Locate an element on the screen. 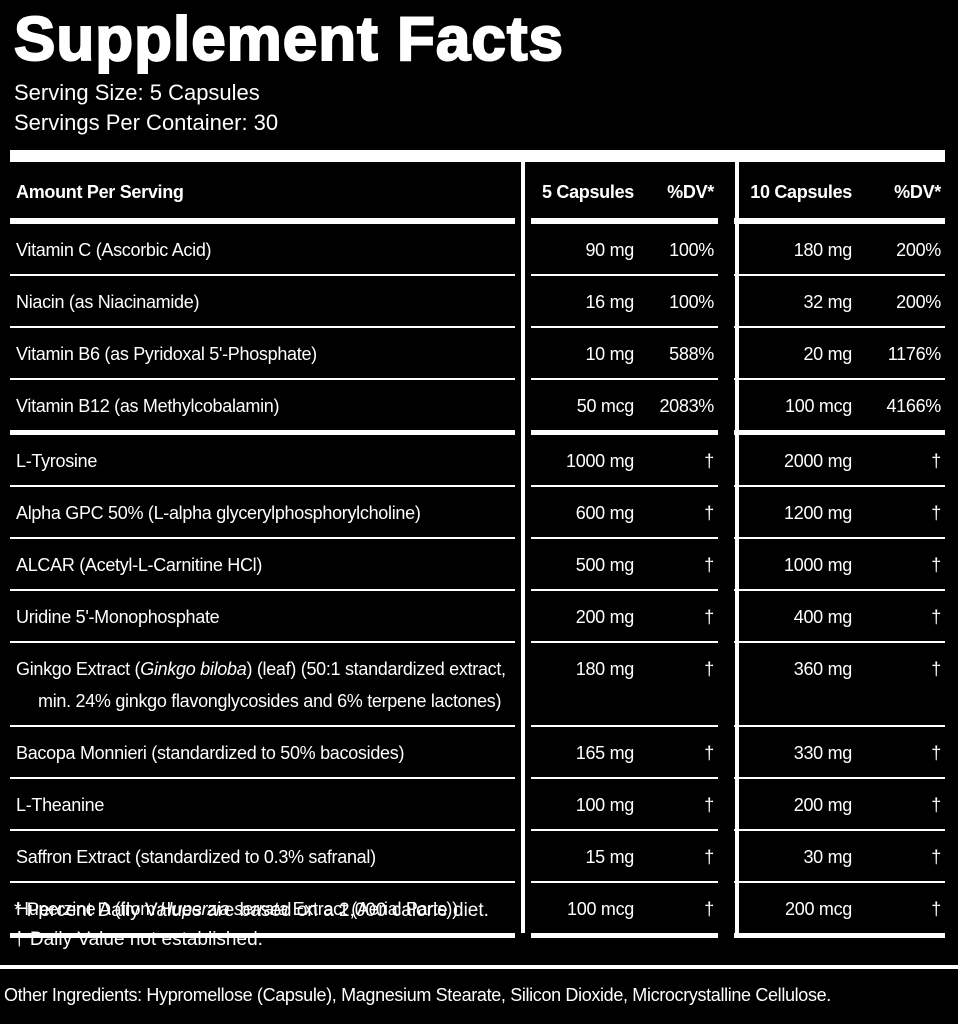 The height and width of the screenshot is (1024, 958). name-part: L-Tyrosine is located at coordinates (57, 461).